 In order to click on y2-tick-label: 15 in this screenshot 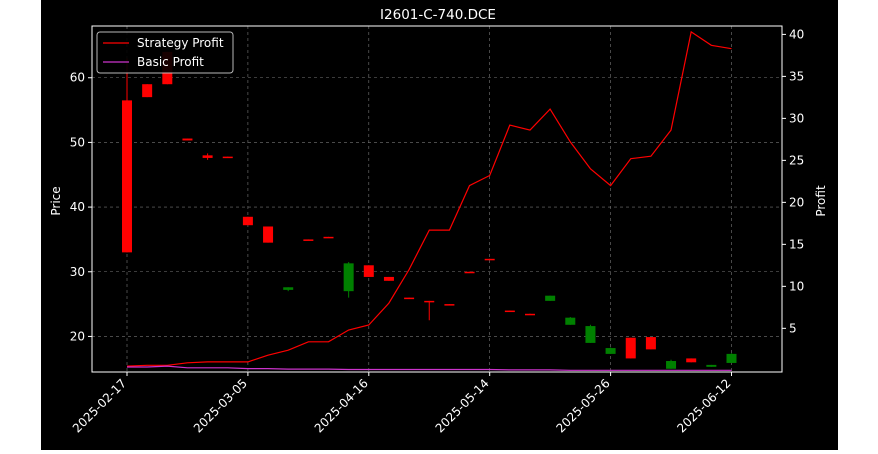, I will do `click(796, 244)`.